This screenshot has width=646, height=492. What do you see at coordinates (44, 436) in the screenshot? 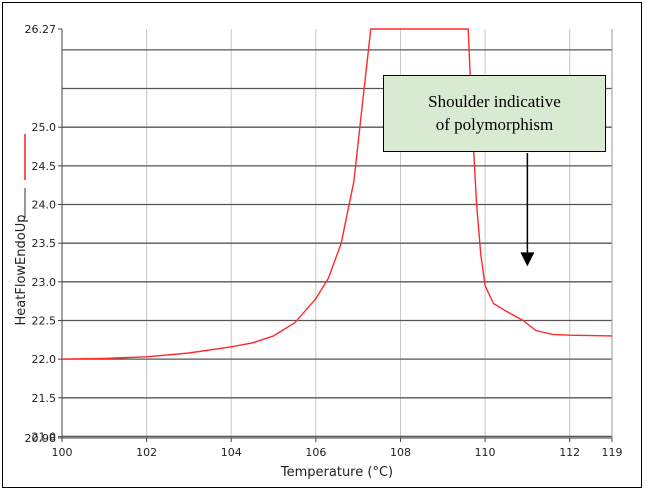
I see `y-tick-label: 21.0` at bounding box center [44, 436].